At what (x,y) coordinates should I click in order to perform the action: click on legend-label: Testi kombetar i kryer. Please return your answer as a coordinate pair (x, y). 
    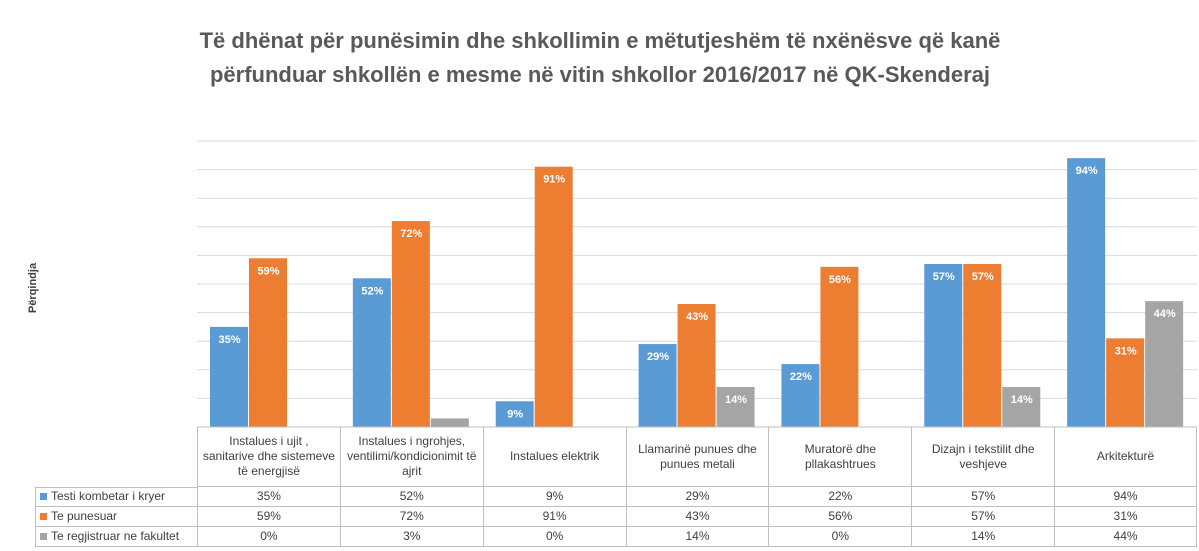
    Looking at the image, I should click on (108, 496).